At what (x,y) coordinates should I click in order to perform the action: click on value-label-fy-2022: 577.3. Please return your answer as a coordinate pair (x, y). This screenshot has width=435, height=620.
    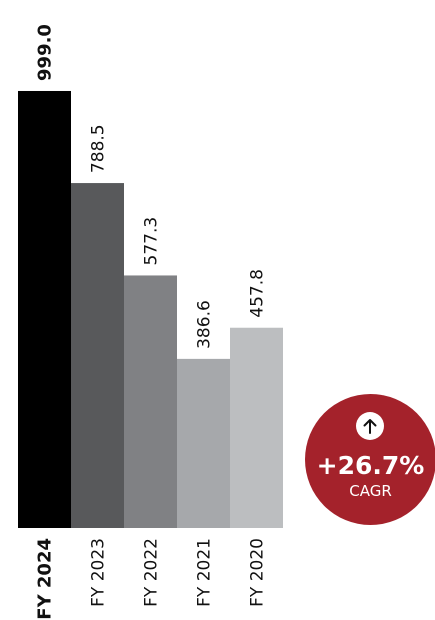
    Looking at the image, I should click on (152, 241).